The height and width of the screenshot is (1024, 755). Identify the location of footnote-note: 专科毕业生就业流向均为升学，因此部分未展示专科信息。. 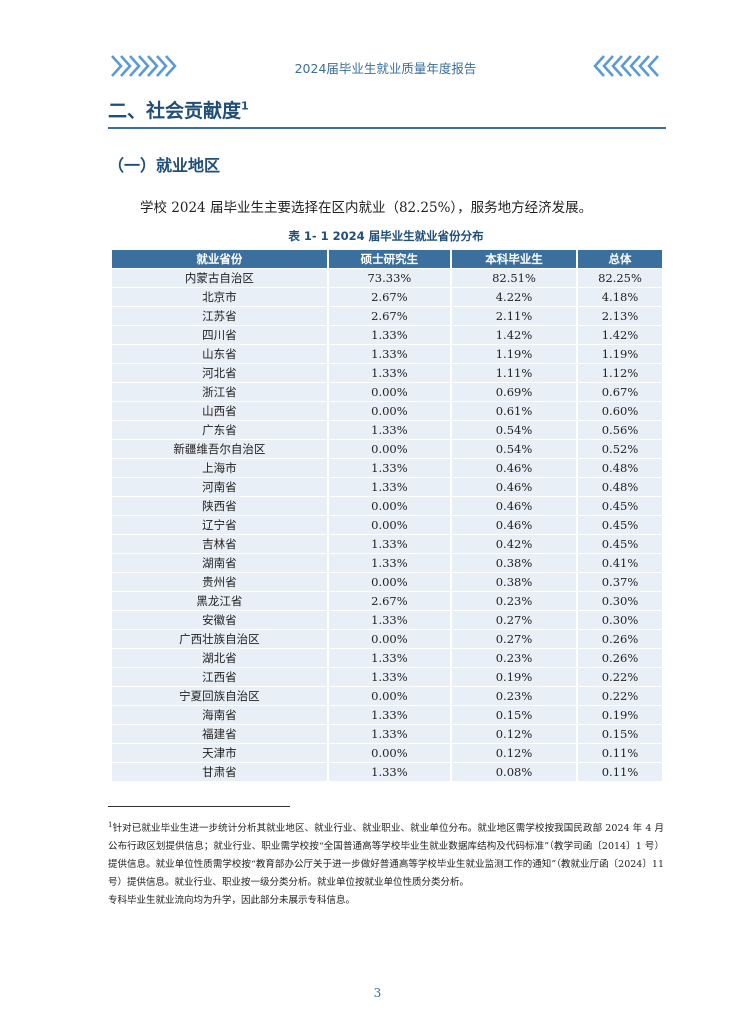
(232, 901).